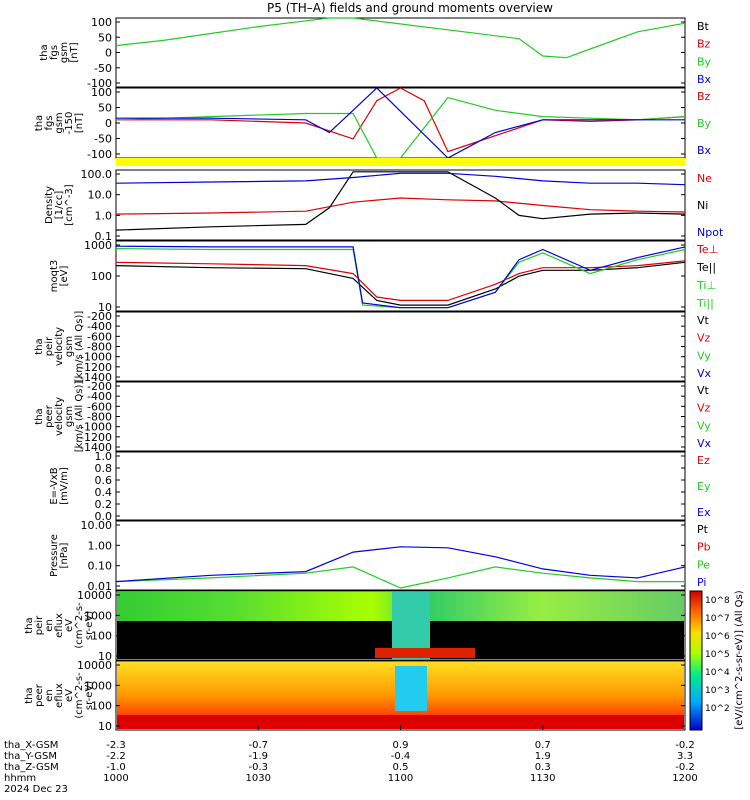 The height and width of the screenshot is (800, 750). What do you see at coordinates (74, 52) in the screenshot?
I see `y-axis-label-line: [nT]` at bounding box center [74, 52].